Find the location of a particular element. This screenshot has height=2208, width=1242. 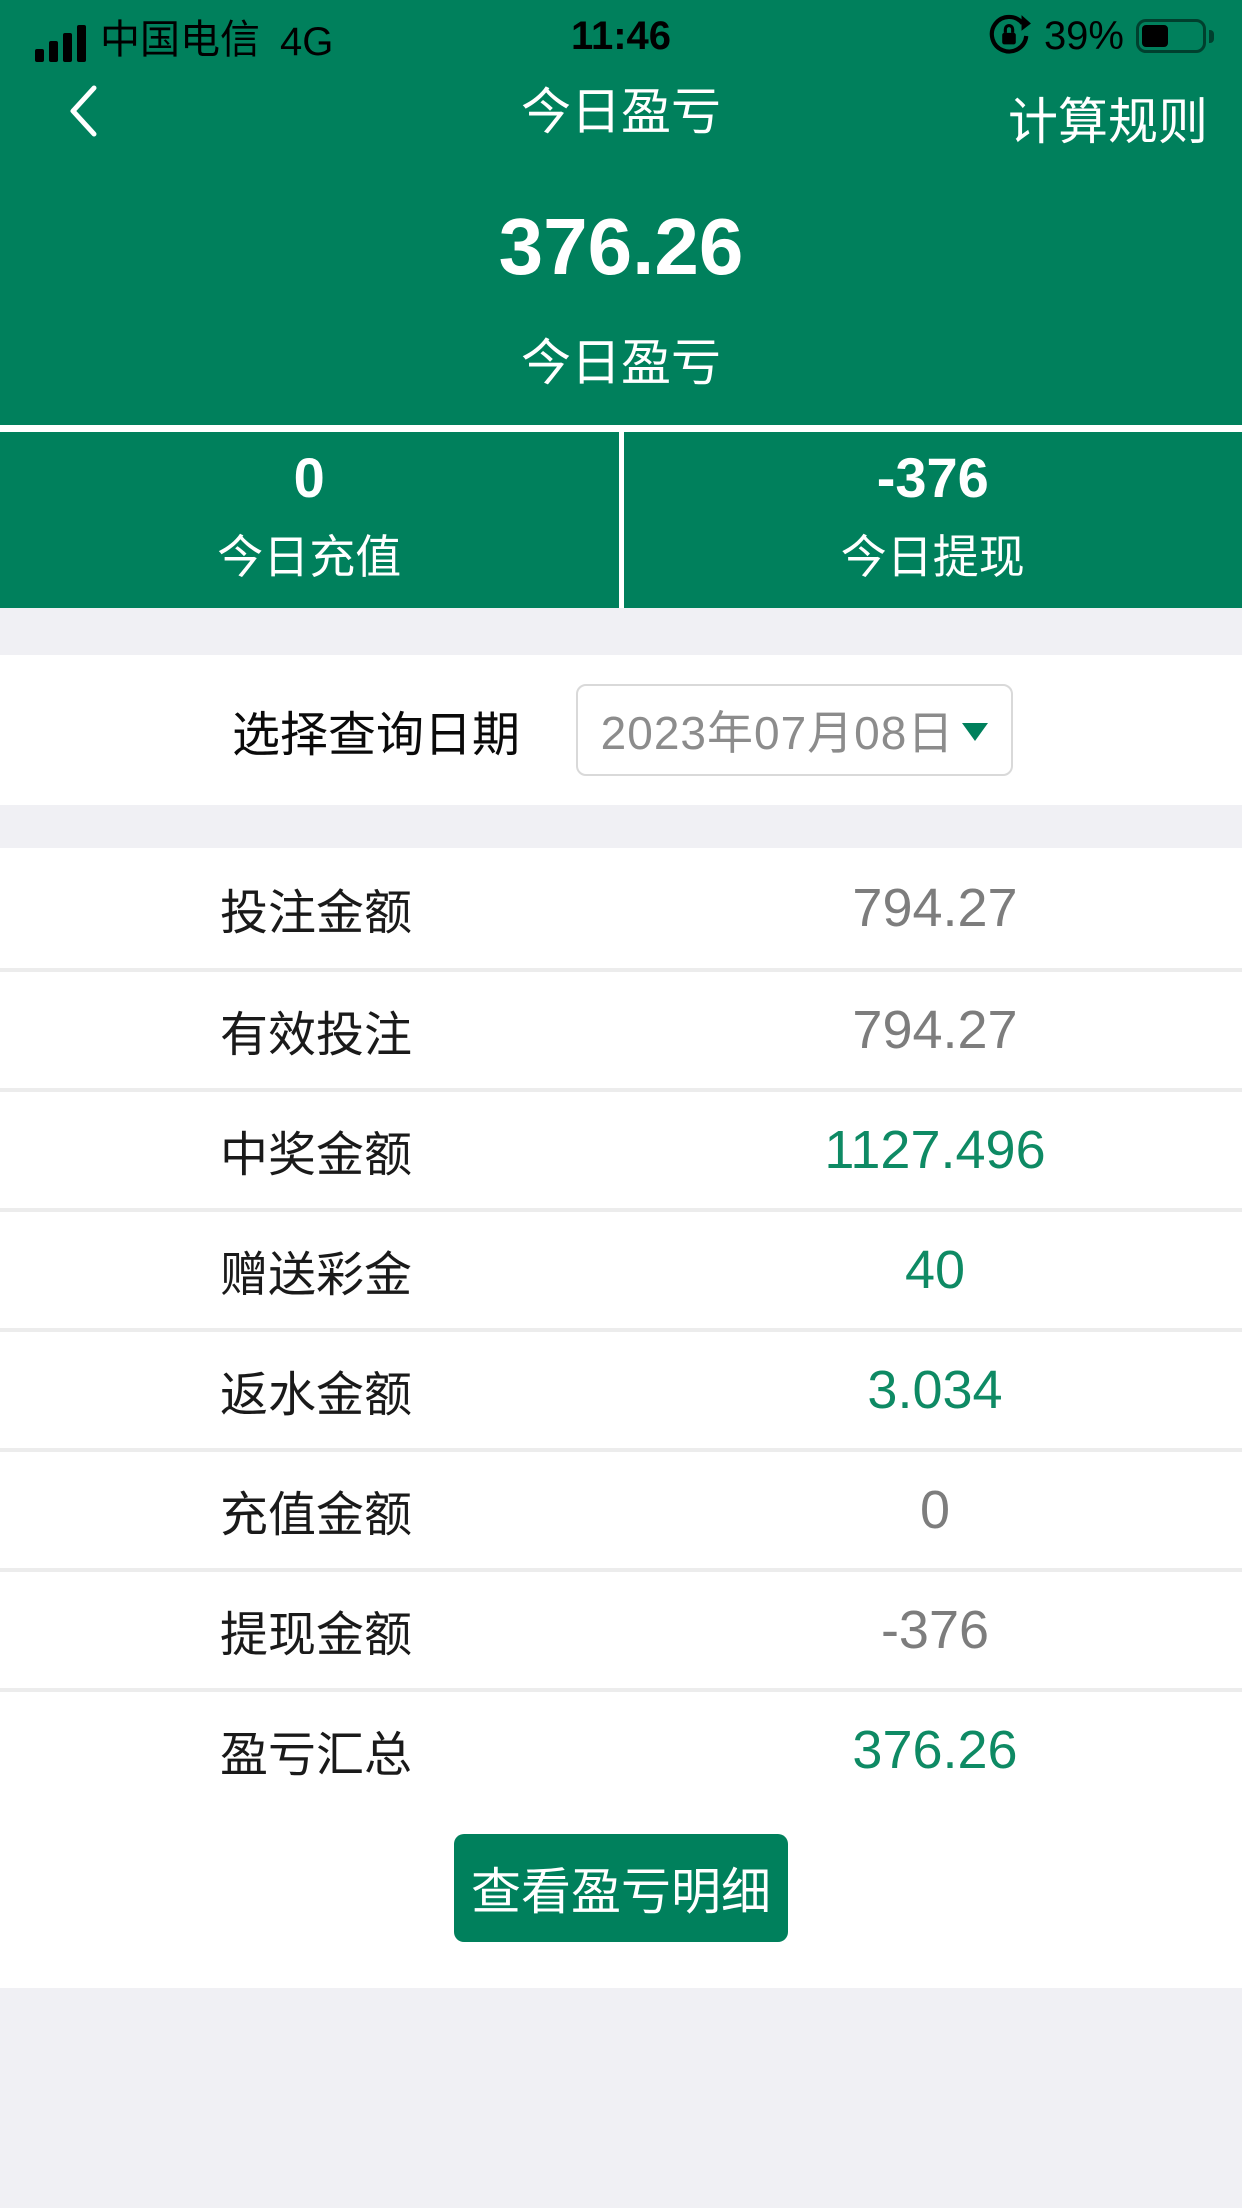

row-withdraw-amount: 提现金额 -376 is located at coordinates (621, 1628).